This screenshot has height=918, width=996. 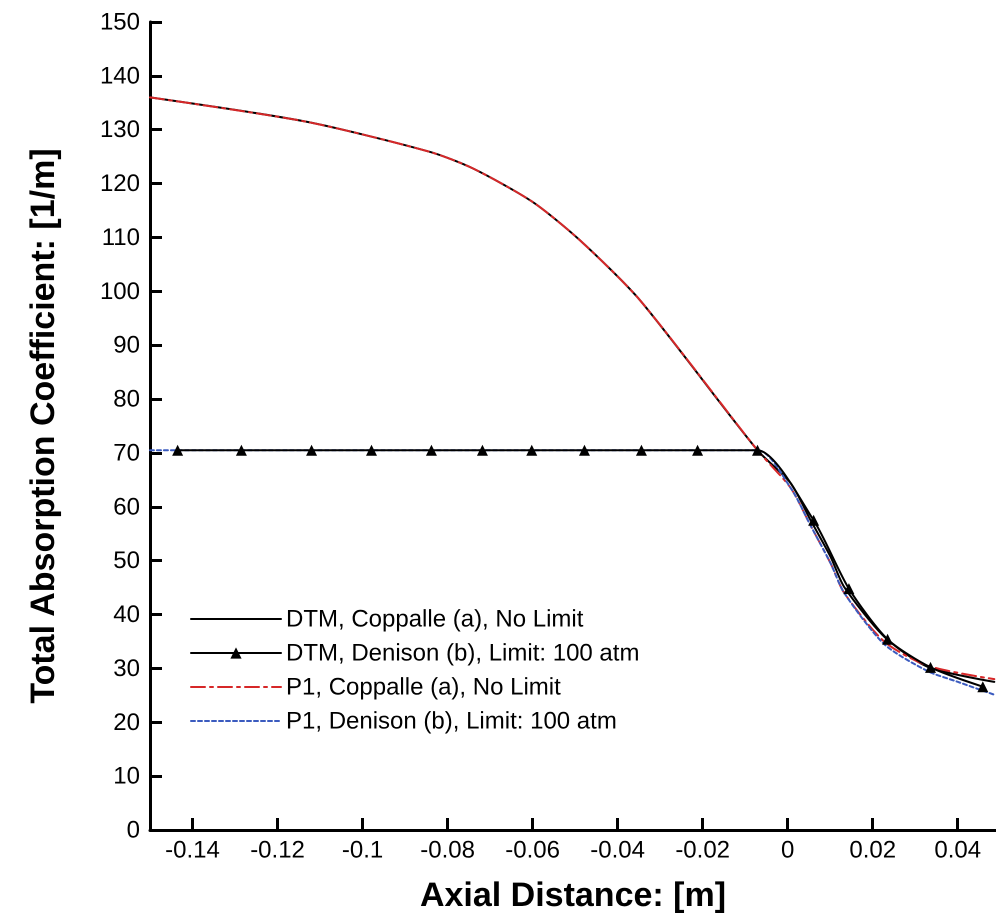 What do you see at coordinates (126, 345) in the screenshot?
I see `y-tick-label: 90` at bounding box center [126, 345].